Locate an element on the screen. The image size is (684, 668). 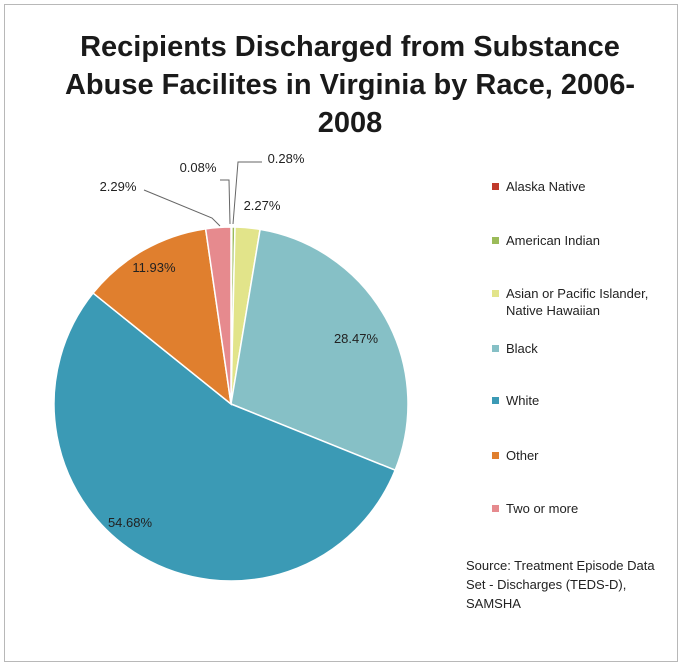
legend-label: White is located at coordinates (523, 400).